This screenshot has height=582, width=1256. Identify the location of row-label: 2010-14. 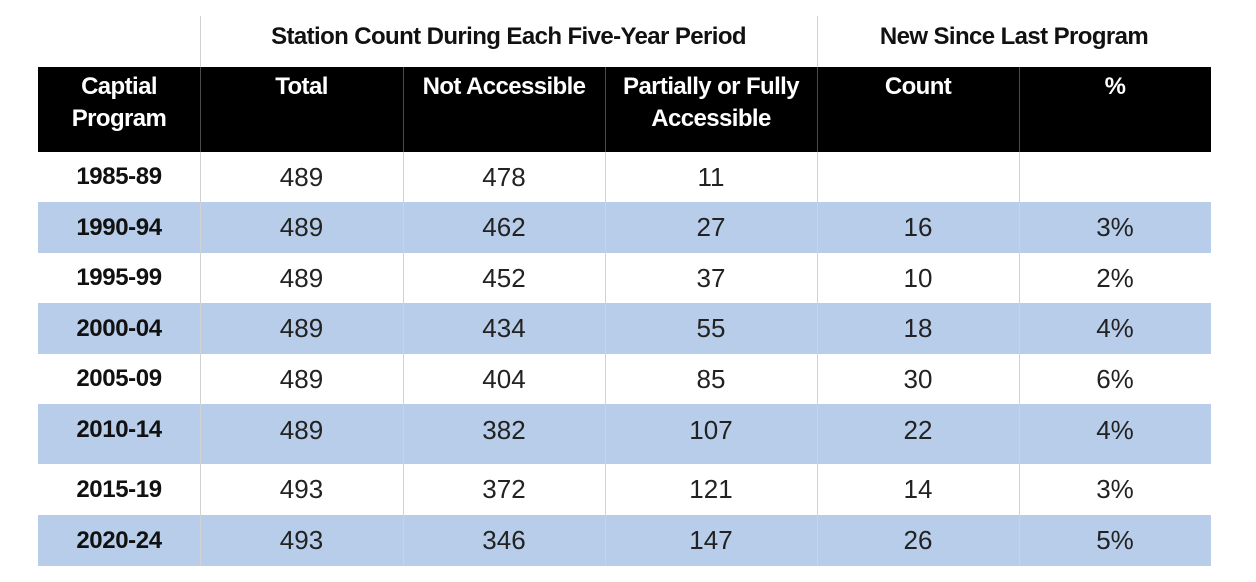
(119, 429).